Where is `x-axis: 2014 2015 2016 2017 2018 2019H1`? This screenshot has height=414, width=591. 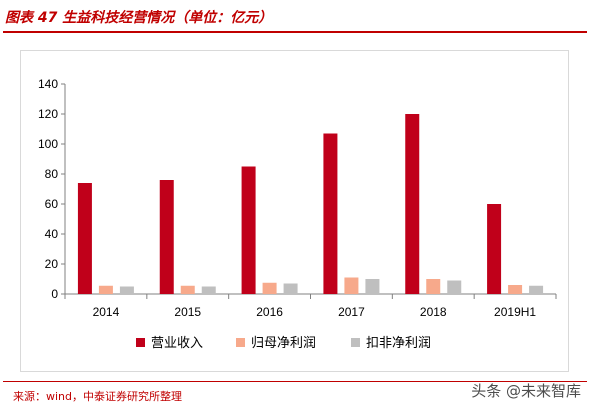
x-axis: 2014 2015 2016 2017 2018 2019H1 is located at coordinates (310, 306).